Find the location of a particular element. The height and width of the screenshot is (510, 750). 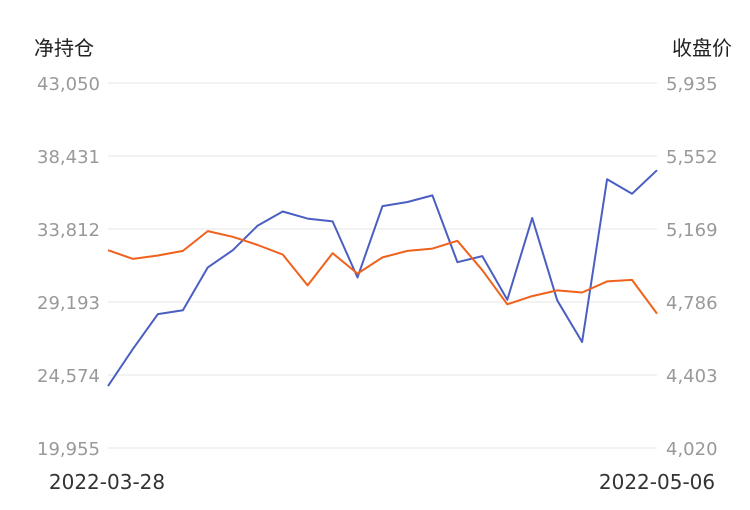

x-start-label: 2022-03-28 is located at coordinates (107, 482).